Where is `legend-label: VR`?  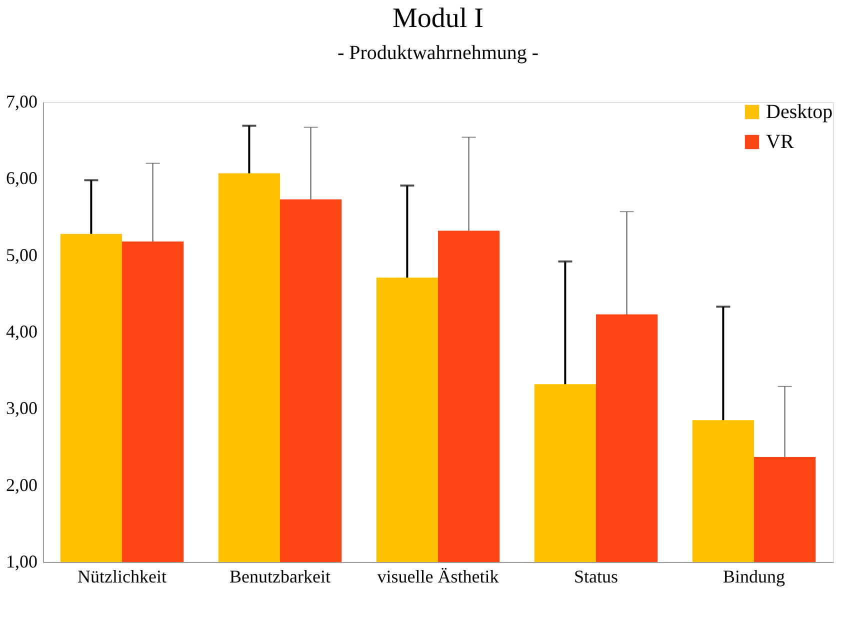
legend-label: VR is located at coordinates (780, 142).